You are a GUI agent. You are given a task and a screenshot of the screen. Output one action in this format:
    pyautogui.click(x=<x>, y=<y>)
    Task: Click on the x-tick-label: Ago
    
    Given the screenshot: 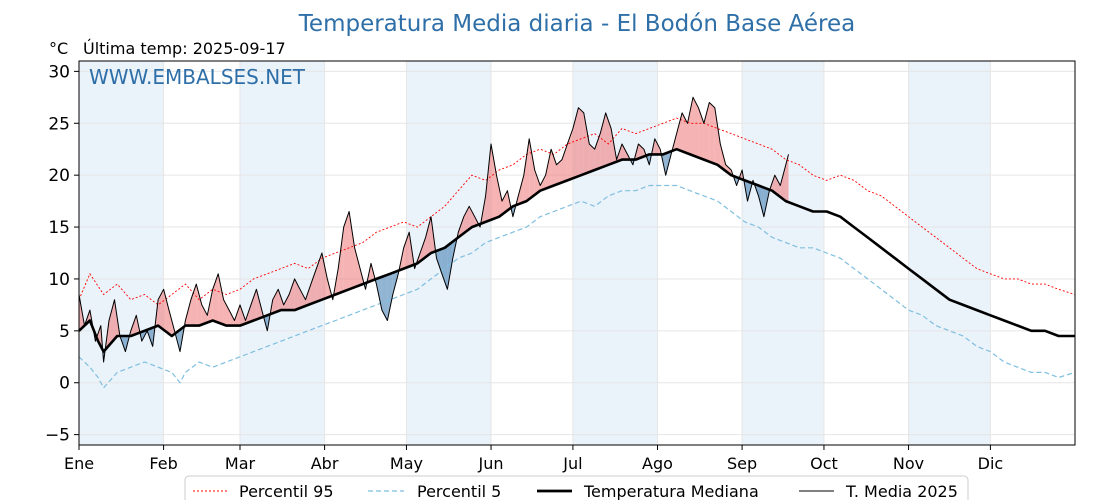 What is the action you would take?
    pyautogui.click(x=657, y=463)
    